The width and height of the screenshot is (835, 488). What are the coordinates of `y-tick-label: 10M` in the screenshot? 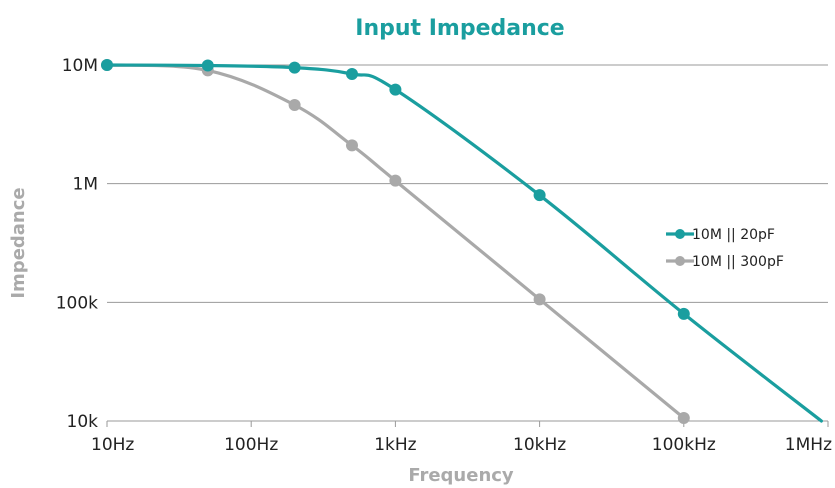 It's located at (80, 66).